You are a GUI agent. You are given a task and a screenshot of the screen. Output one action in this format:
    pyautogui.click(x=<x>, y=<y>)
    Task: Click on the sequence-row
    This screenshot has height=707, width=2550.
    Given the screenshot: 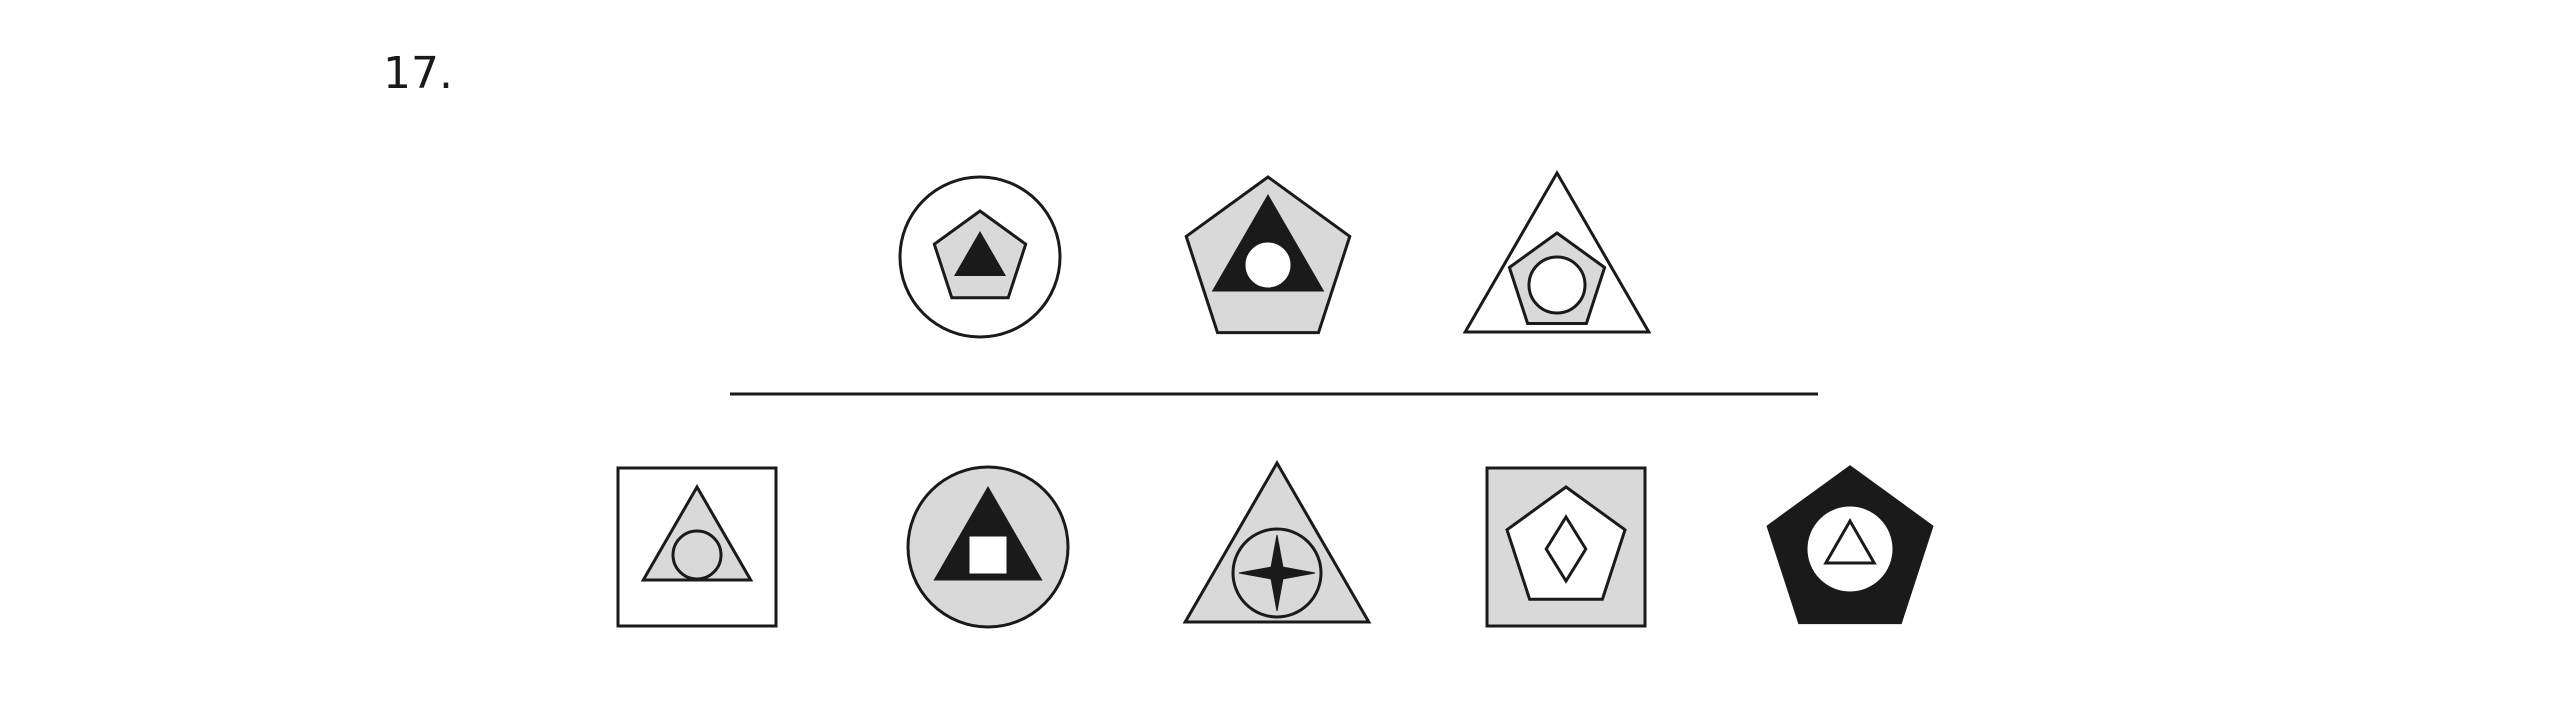 What is the action you would take?
    pyautogui.click(x=1275, y=254)
    